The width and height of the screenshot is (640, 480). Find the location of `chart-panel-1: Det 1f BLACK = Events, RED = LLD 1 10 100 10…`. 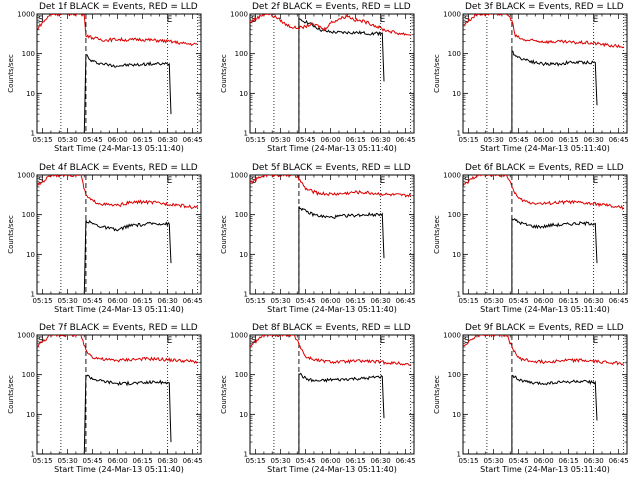

chart-panel-1: Det 1f BLACK = Events, RED = LLD 1 10 100 10… is located at coordinates (105, 77).